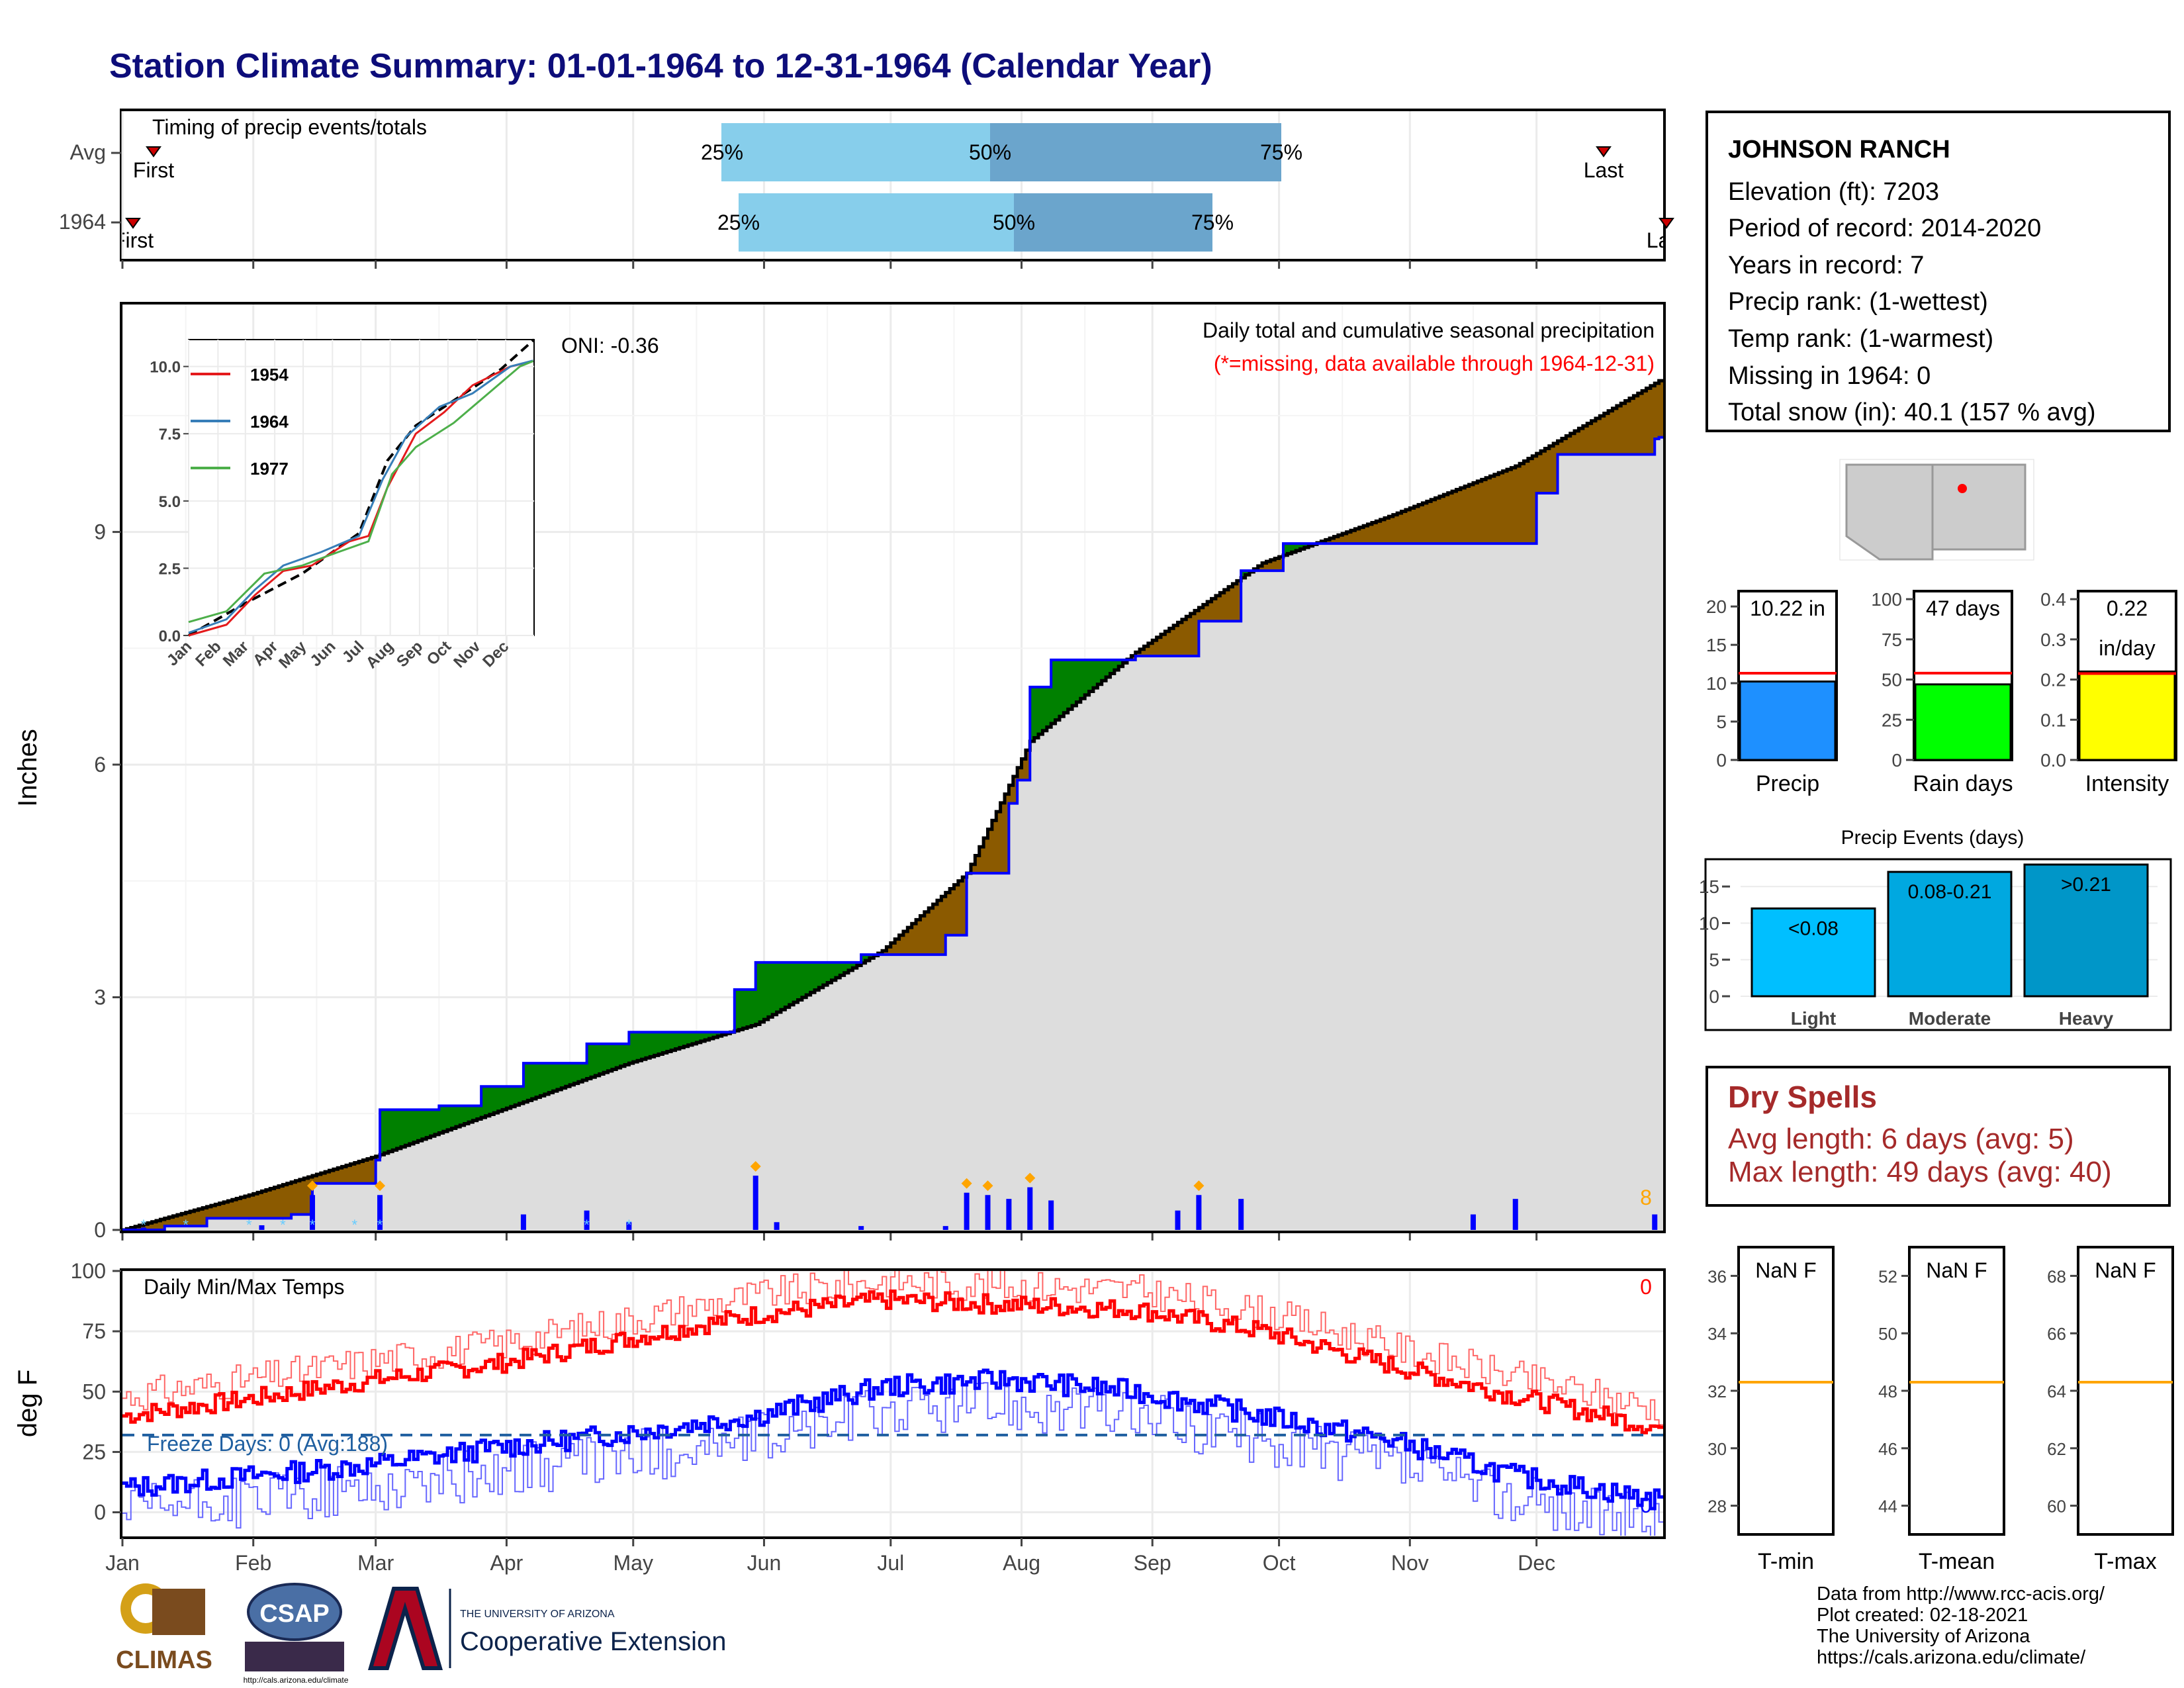 Image resolution: width=2184 pixels, height=1688 pixels. I want to click on month-label: May, so click(633, 1563).